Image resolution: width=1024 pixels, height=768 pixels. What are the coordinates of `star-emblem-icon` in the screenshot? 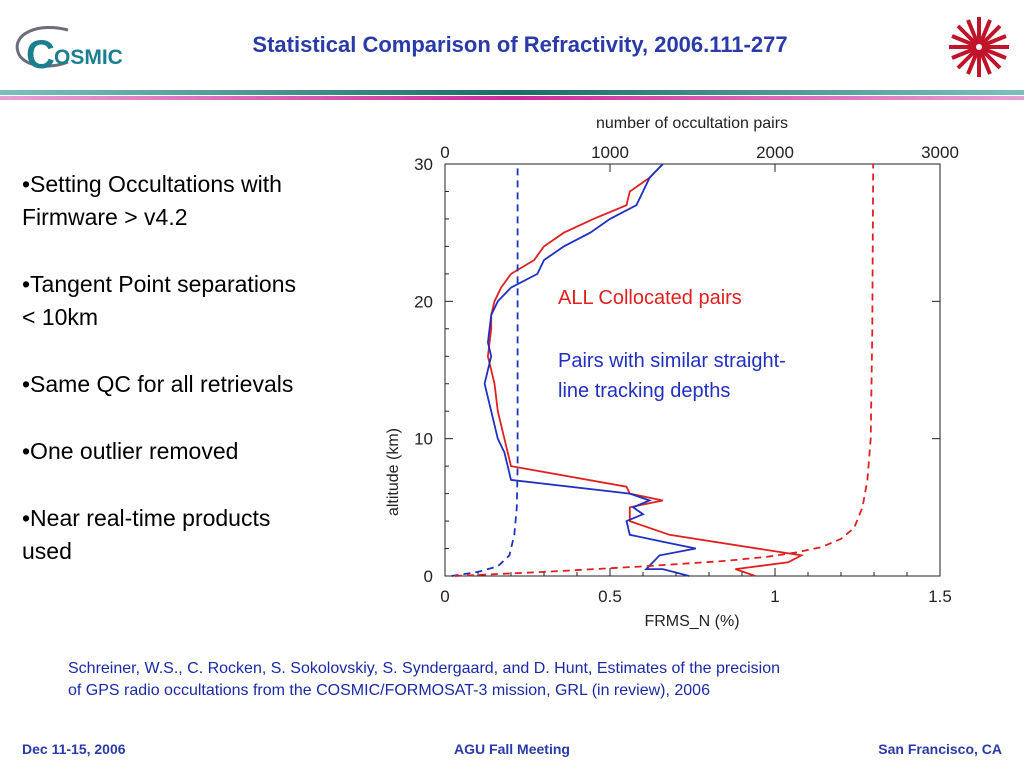 It's located at (979, 47).